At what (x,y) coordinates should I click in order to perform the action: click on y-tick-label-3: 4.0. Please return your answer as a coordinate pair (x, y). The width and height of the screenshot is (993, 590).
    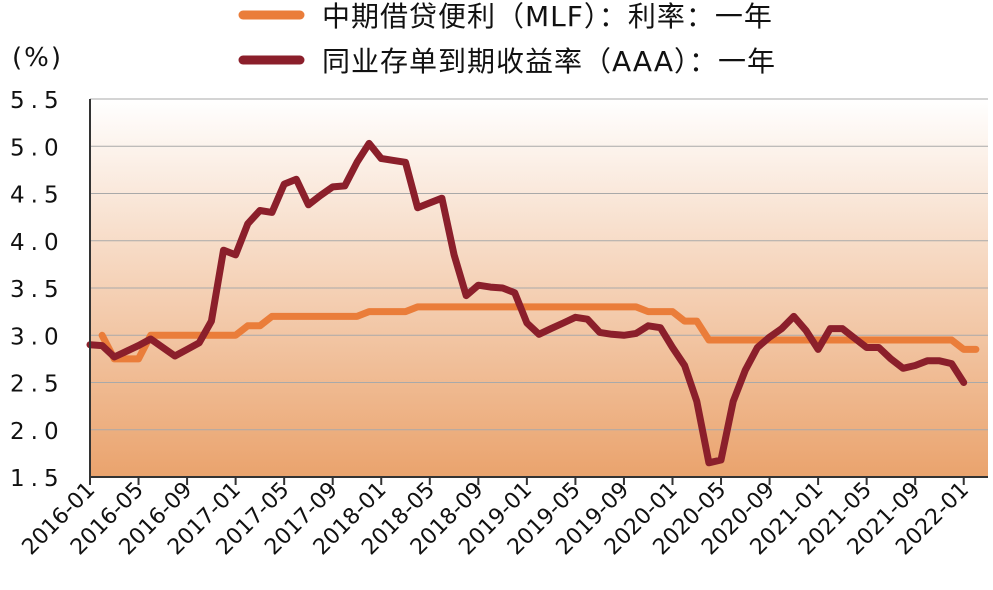
    Looking at the image, I should click on (37, 243).